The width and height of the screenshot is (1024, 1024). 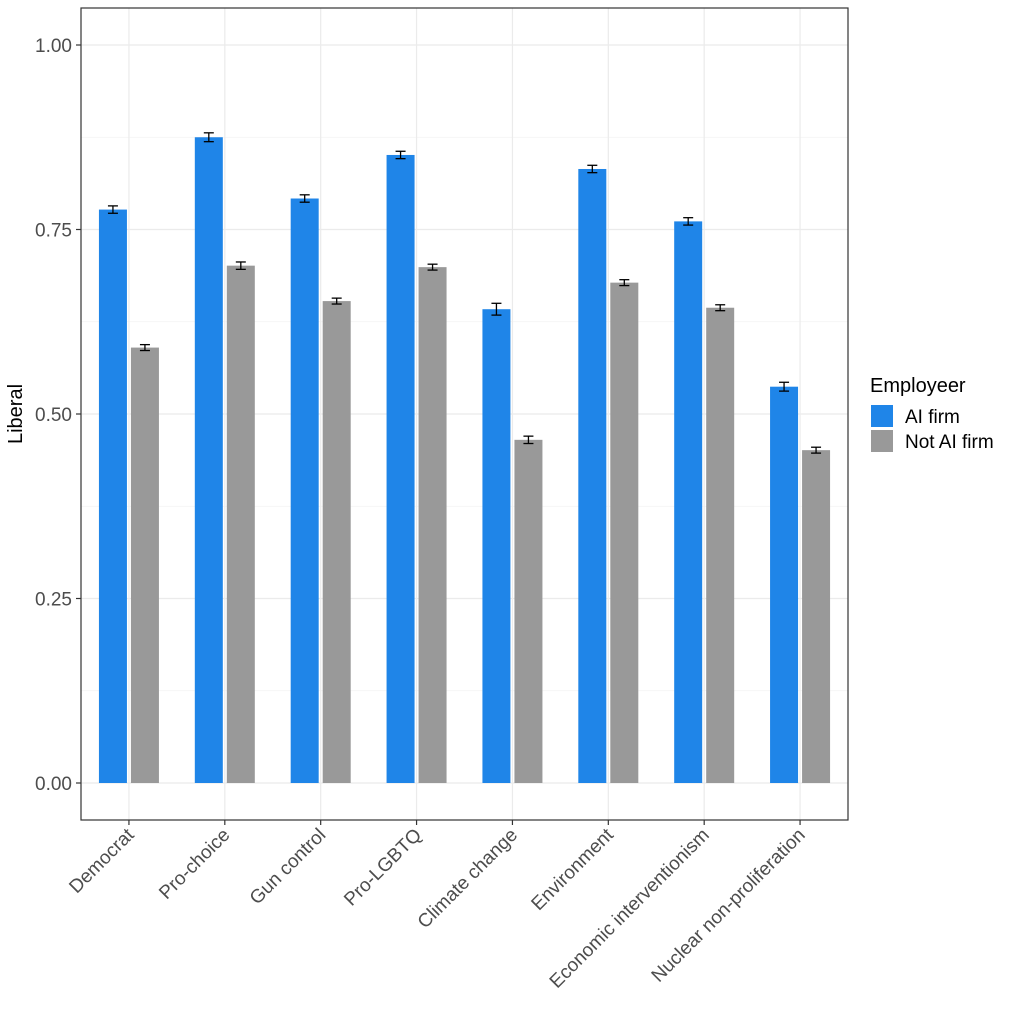 I want to click on x-tick-label: Environment, so click(x=573, y=869).